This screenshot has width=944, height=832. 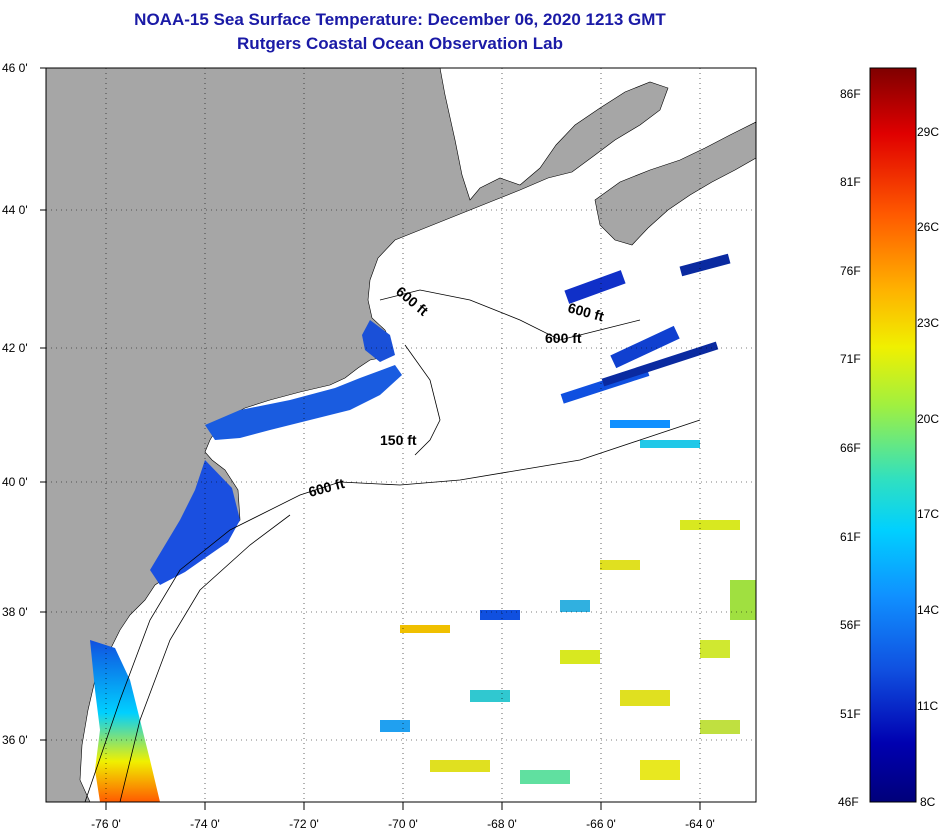 What do you see at coordinates (205, 824) in the screenshot?
I see `lon-label-74: -74 0'` at bounding box center [205, 824].